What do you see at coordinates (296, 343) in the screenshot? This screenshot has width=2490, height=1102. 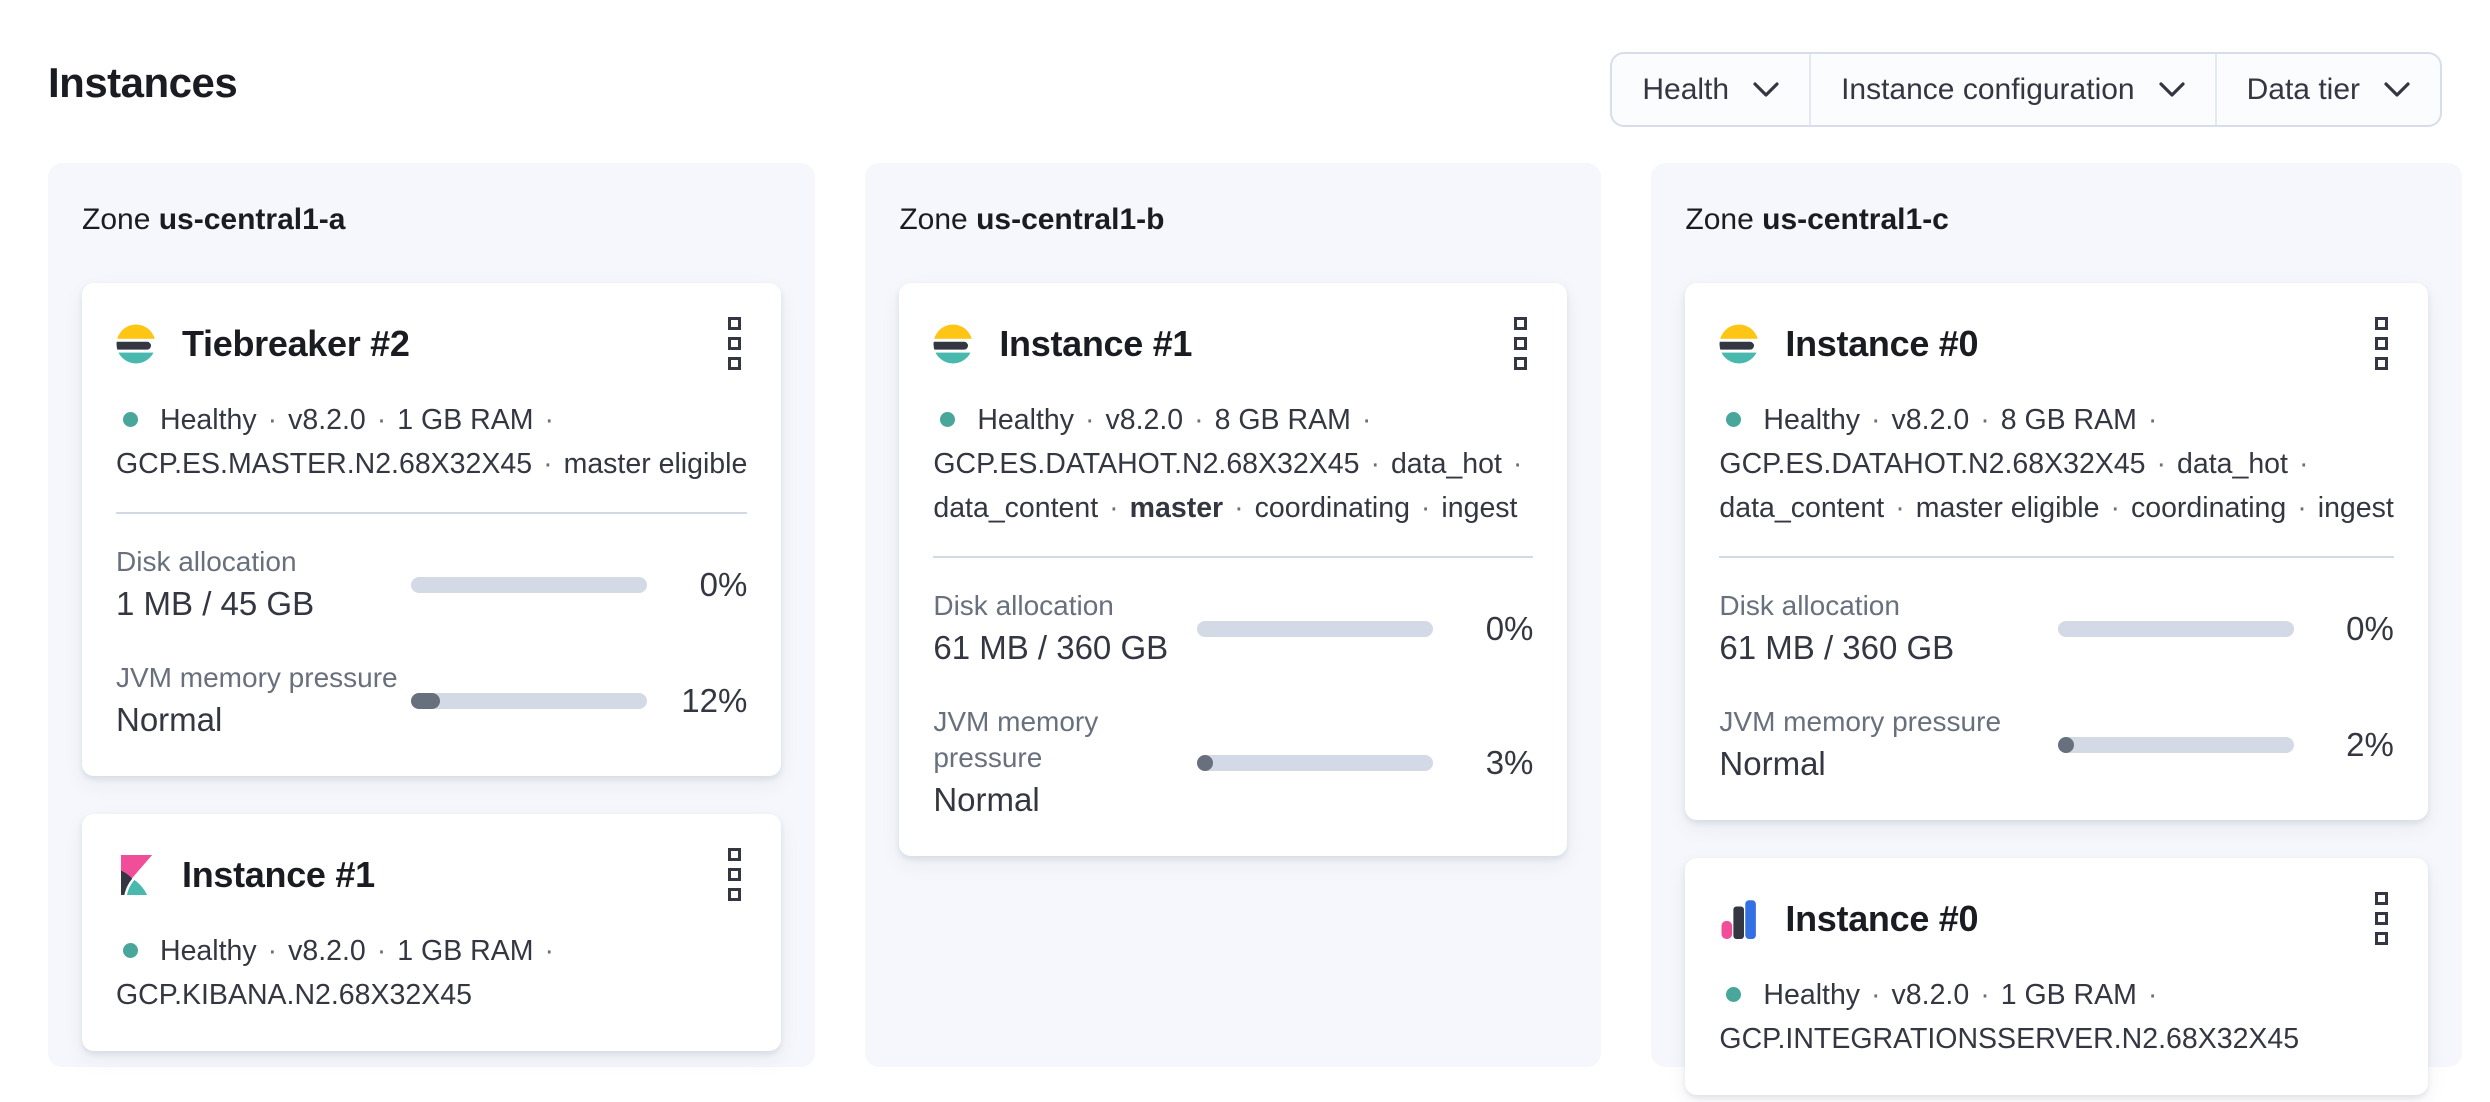 I see `instance-title: Tiebreaker #2` at bounding box center [296, 343].